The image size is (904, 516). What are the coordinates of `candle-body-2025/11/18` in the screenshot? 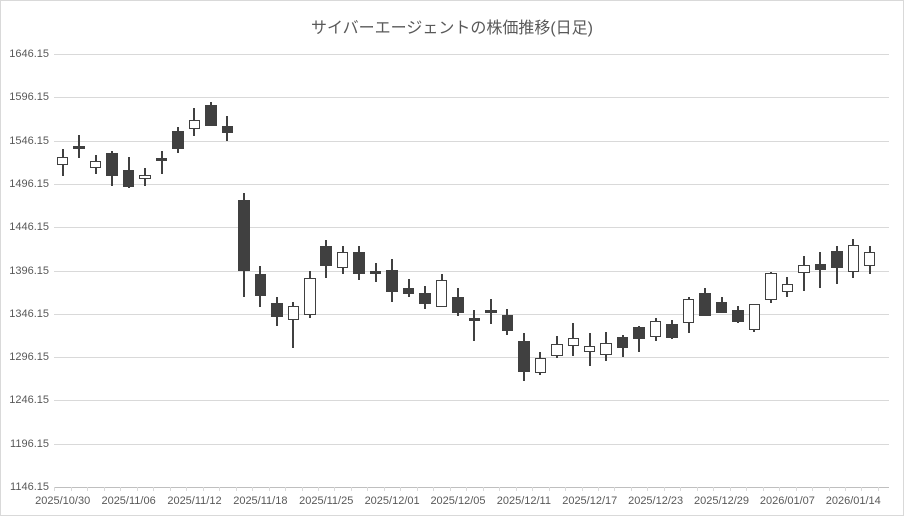 It's located at (260, 285).